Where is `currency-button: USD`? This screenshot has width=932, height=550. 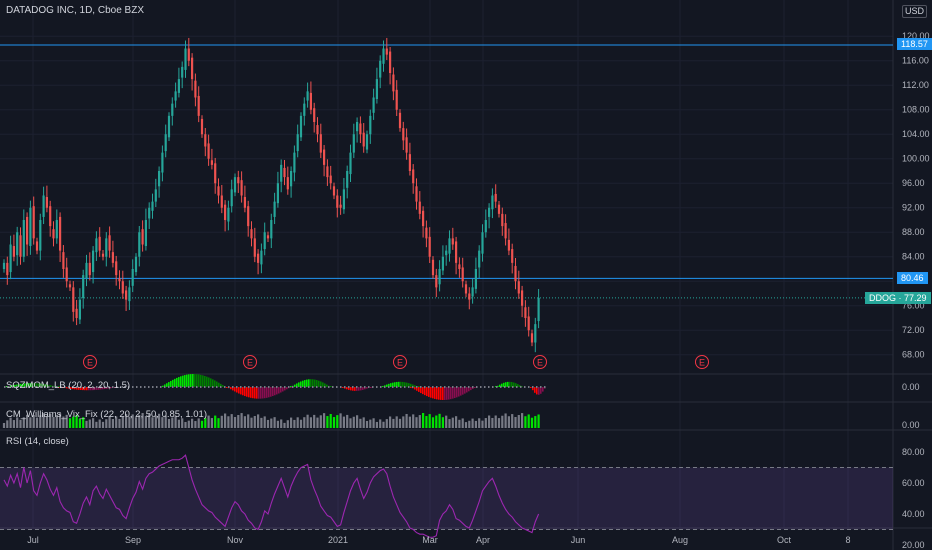
currency-button: USD is located at coordinates (915, 11).